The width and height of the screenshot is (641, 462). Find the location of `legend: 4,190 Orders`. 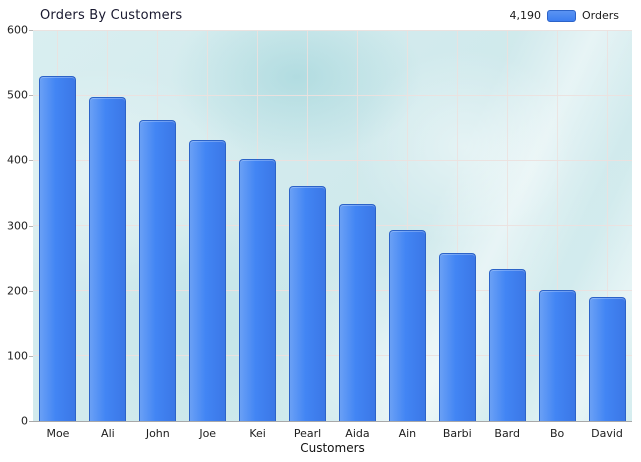

legend: 4,190 Orders is located at coordinates (565, 15).